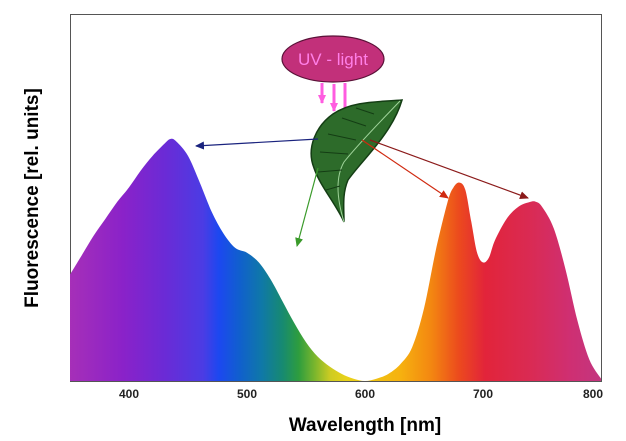 This screenshot has height=441, width=626. What do you see at coordinates (483, 394) in the screenshot?
I see `x-tick-label: 700` at bounding box center [483, 394].